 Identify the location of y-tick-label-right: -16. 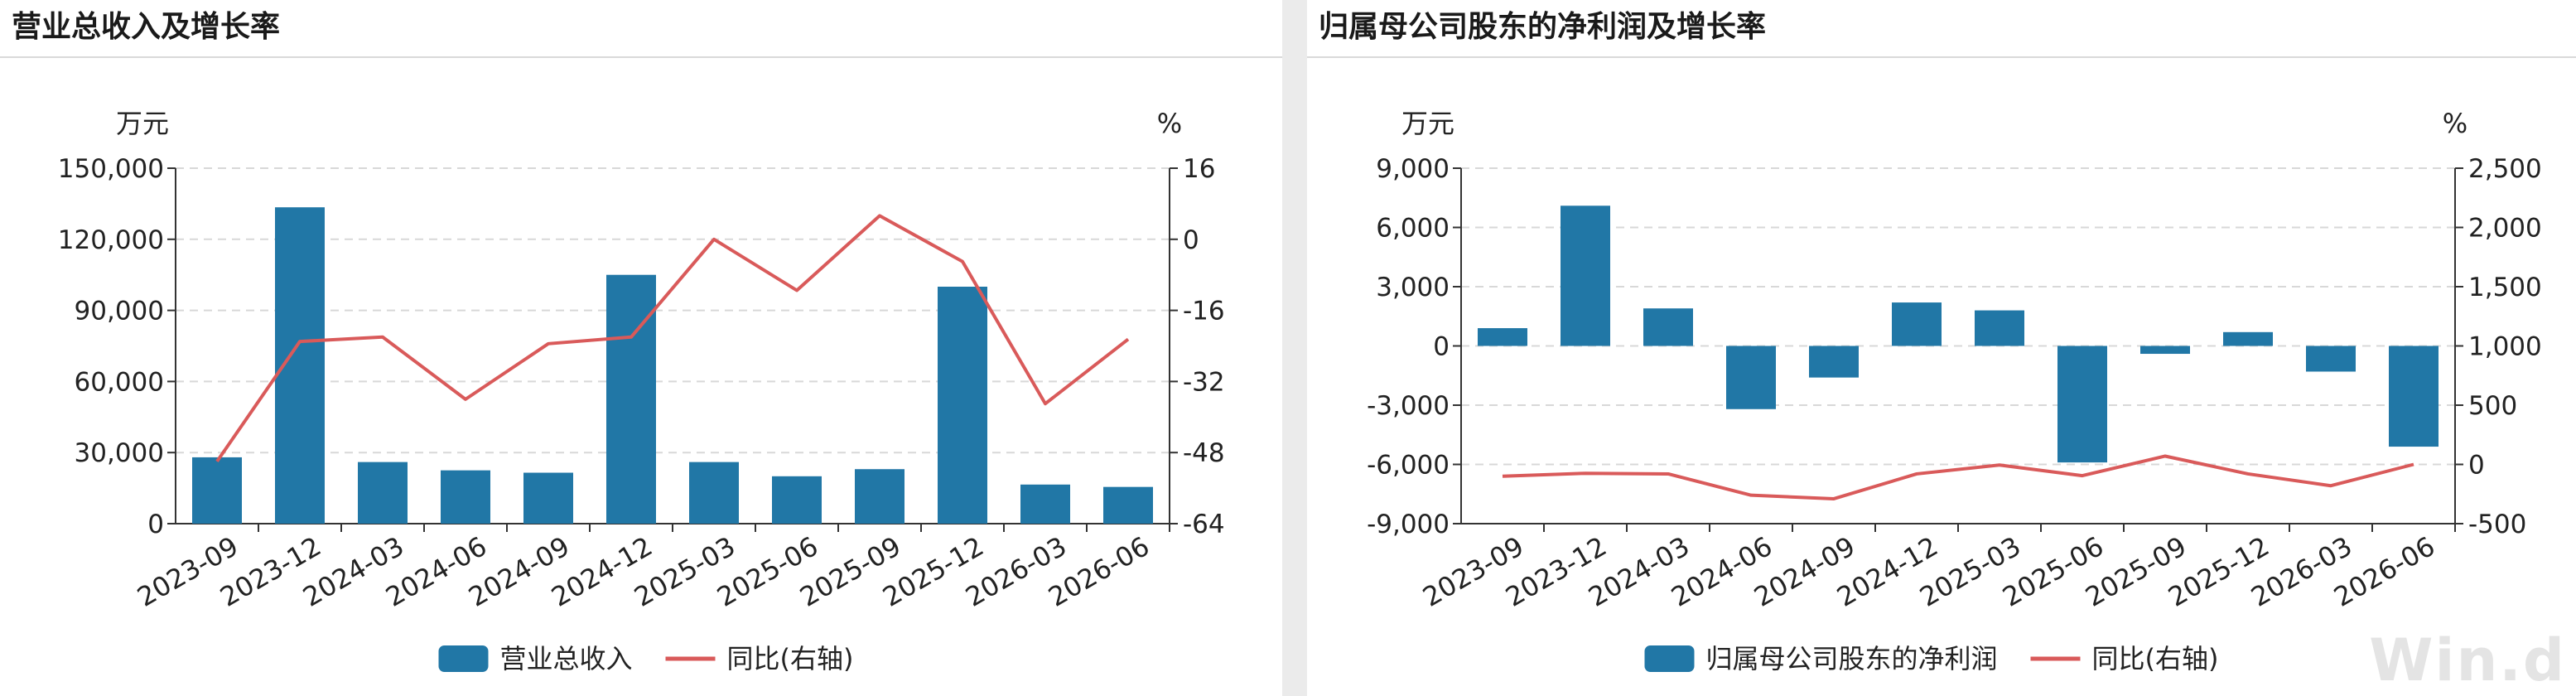
(1204, 311).